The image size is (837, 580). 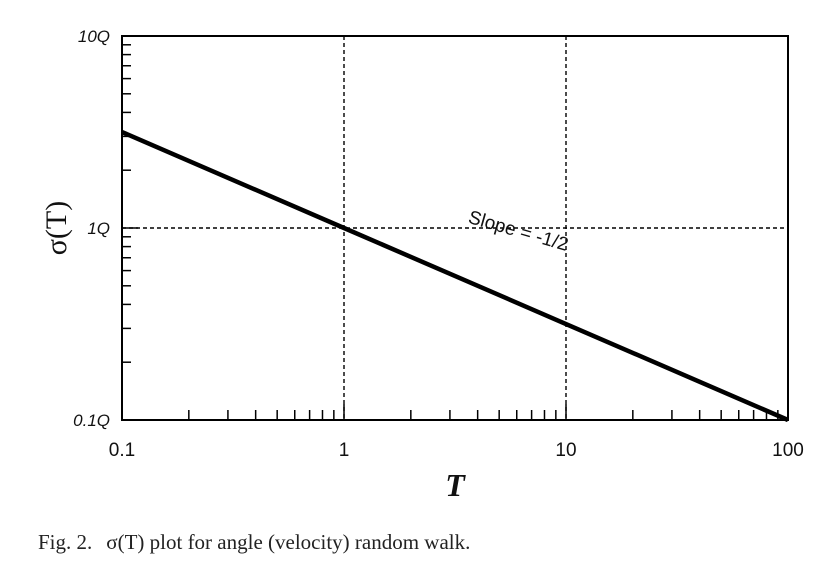 I want to click on slope-annotation: Slope = -1/2, so click(x=518, y=231).